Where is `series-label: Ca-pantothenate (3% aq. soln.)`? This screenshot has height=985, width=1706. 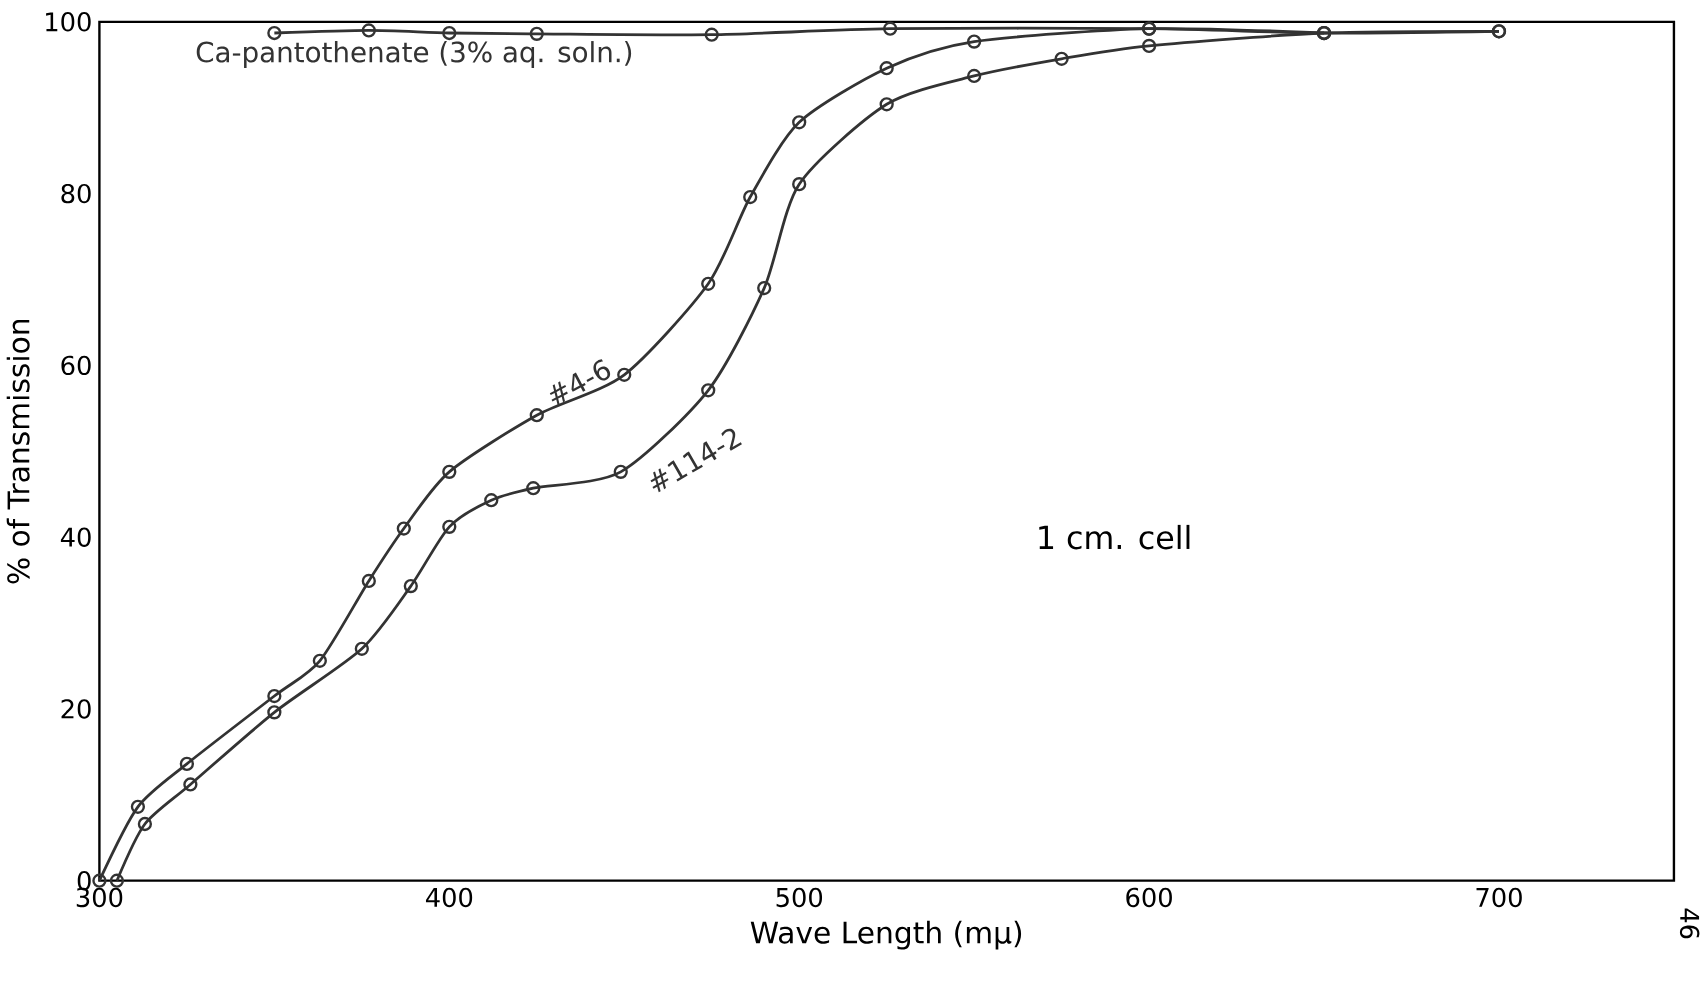 series-label: Ca-pantothenate (3% aq. soln.) is located at coordinates (414, 54).